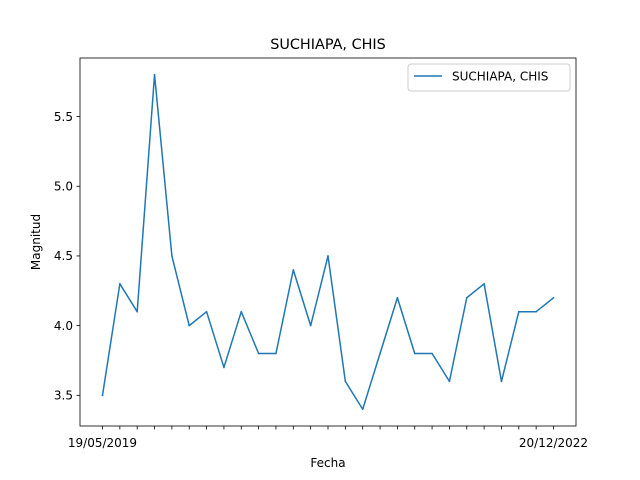 The image size is (640, 480). I want to click on y-tick-label: 4.5, so click(63, 256).